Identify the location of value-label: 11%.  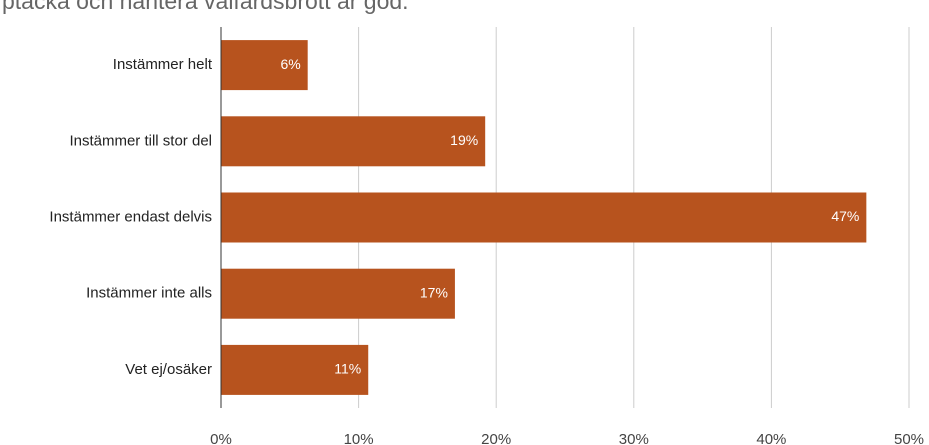
(347, 369).